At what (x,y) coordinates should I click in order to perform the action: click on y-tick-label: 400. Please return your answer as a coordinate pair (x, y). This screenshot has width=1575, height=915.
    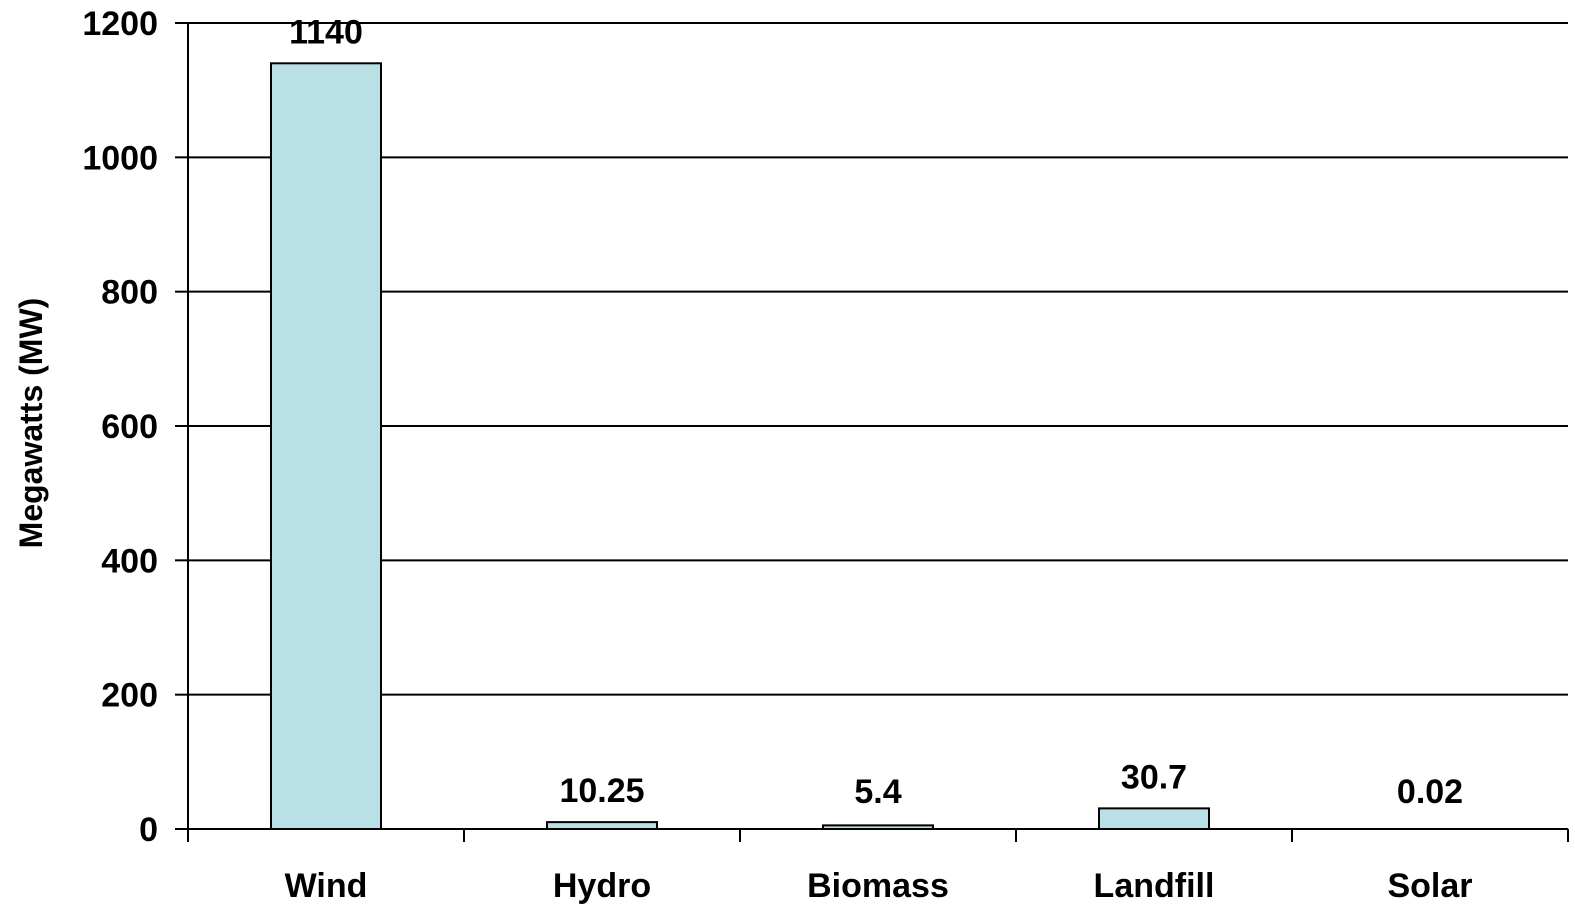
    Looking at the image, I should click on (129, 561).